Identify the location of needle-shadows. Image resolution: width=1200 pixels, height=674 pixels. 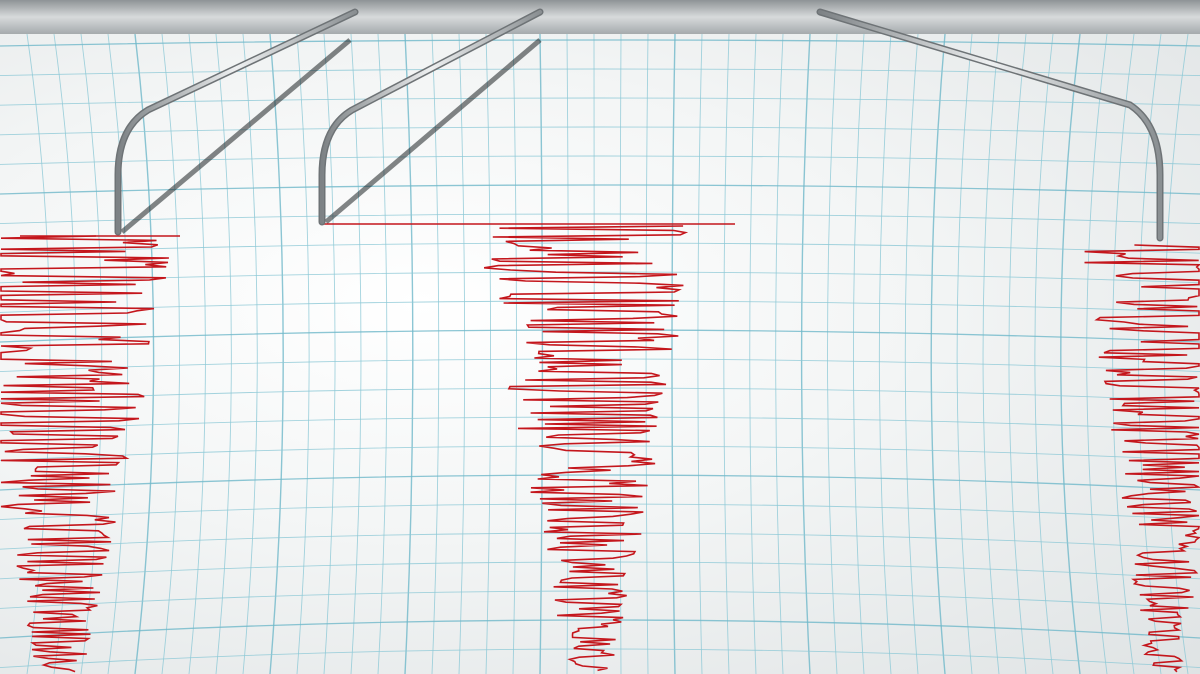
(331, 136).